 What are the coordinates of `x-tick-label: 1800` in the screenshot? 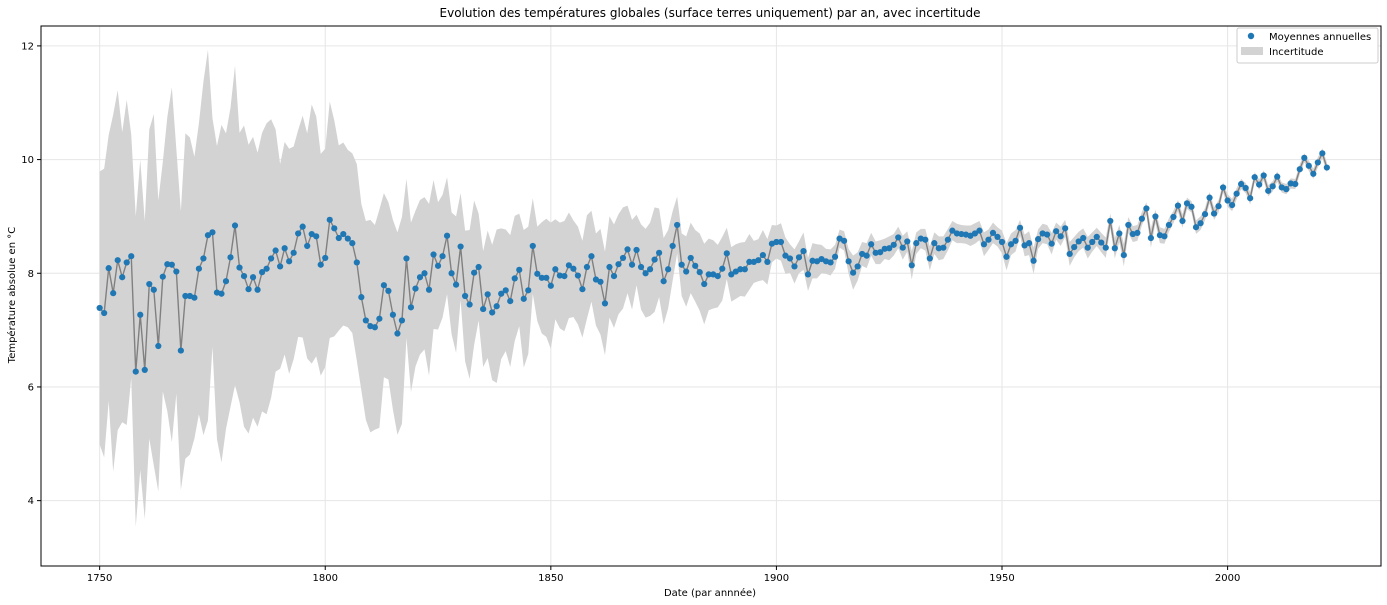 It's located at (325, 578).